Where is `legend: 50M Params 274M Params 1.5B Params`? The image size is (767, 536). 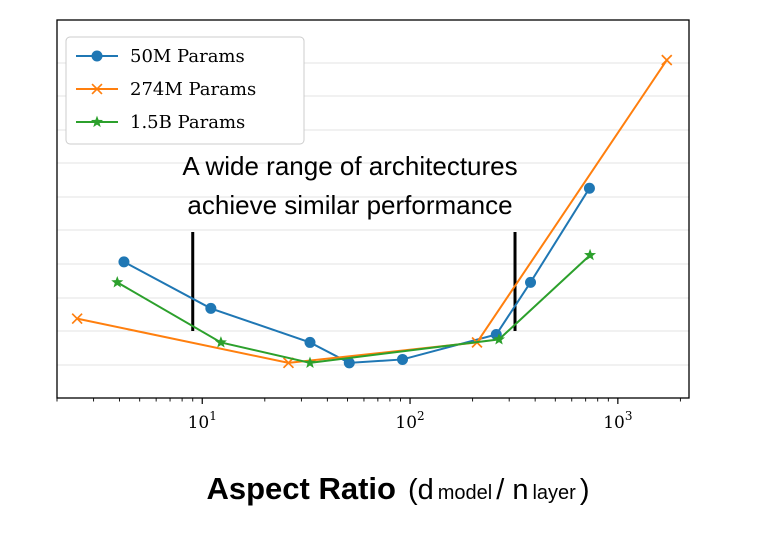 legend: 50M Params 274M Params 1.5B Params is located at coordinates (185, 90).